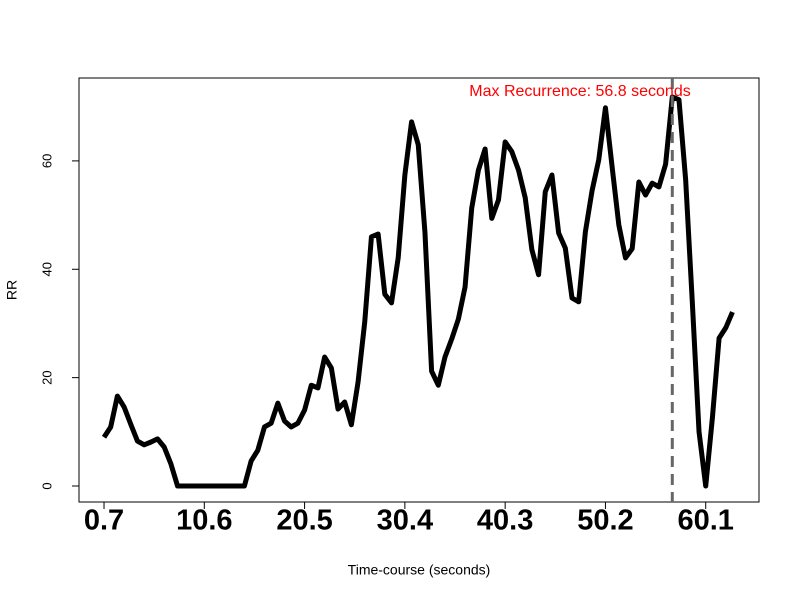  I want to click on y-tick-label: 20, so click(46, 377).